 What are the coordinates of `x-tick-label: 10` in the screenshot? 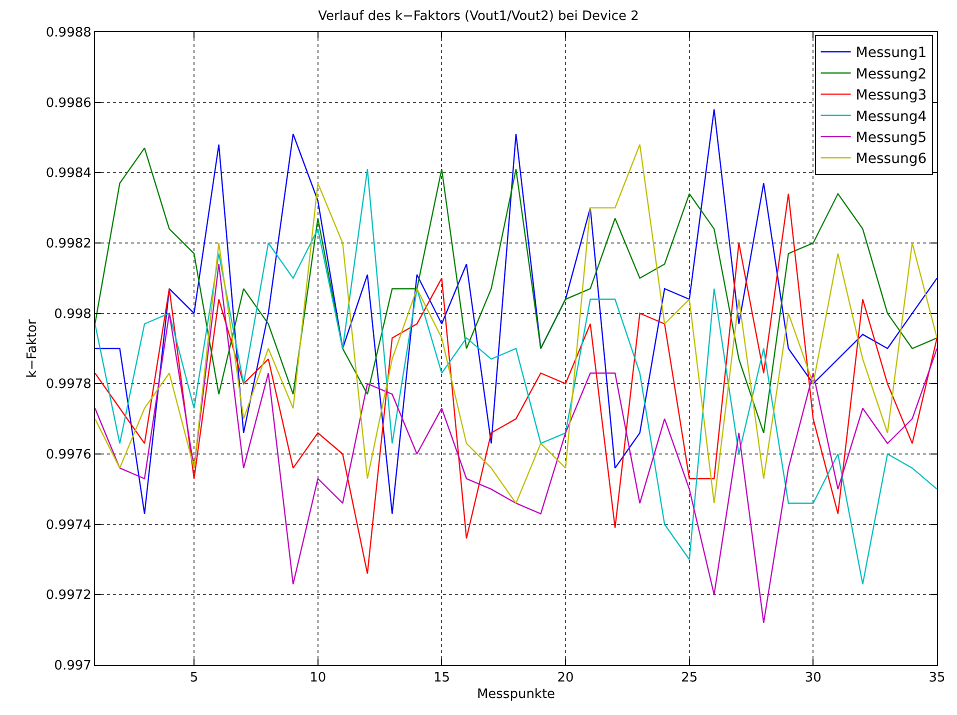 It's located at (318, 678).